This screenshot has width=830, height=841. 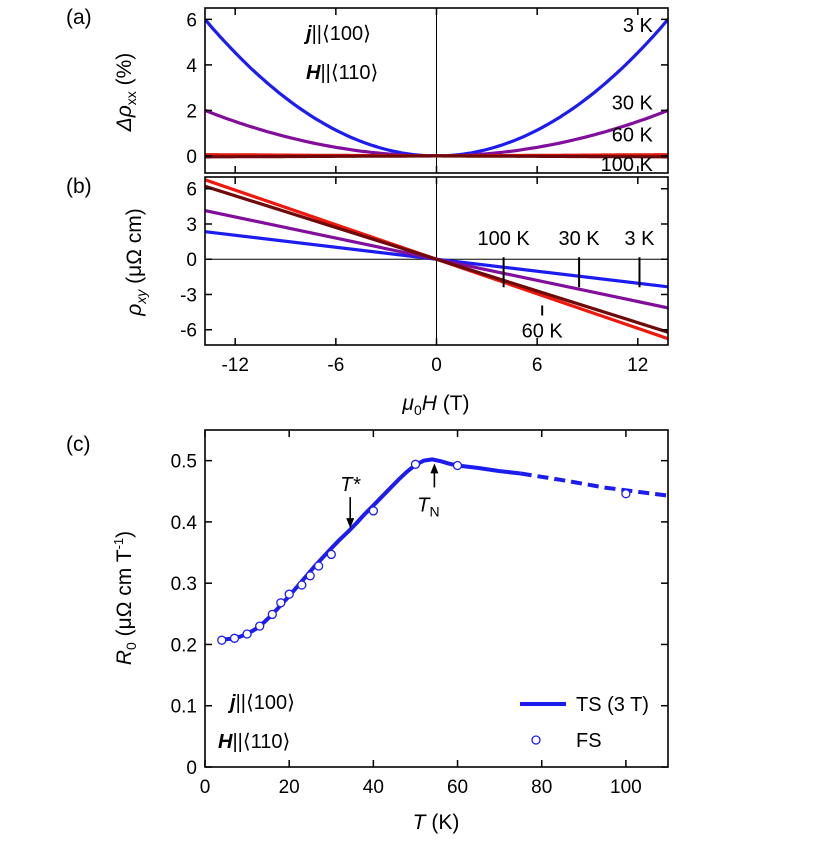 What do you see at coordinates (289, 787) in the screenshot?
I see `x-tick-label-c: 20` at bounding box center [289, 787].